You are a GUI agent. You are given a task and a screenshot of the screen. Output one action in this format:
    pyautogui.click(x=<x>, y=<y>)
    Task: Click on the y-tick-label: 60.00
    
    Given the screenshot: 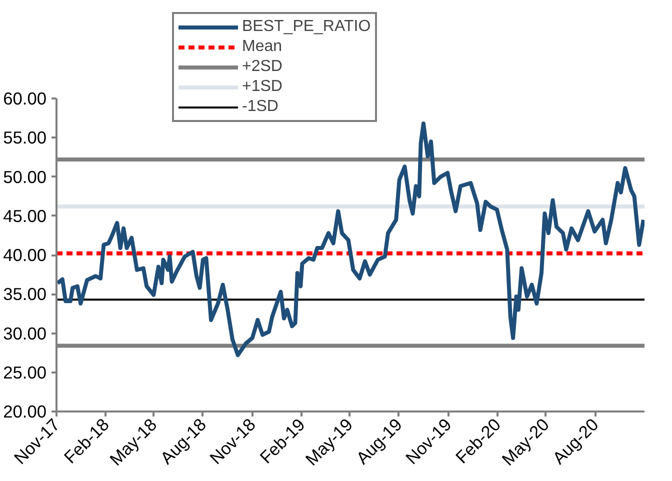 What is the action you would take?
    pyautogui.click(x=25, y=98)
    